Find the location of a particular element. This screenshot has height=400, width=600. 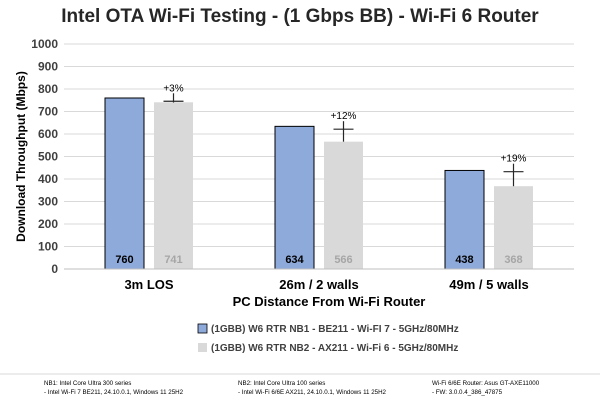

delta-annotation-0: +3% is located at coordinates (173, 88).